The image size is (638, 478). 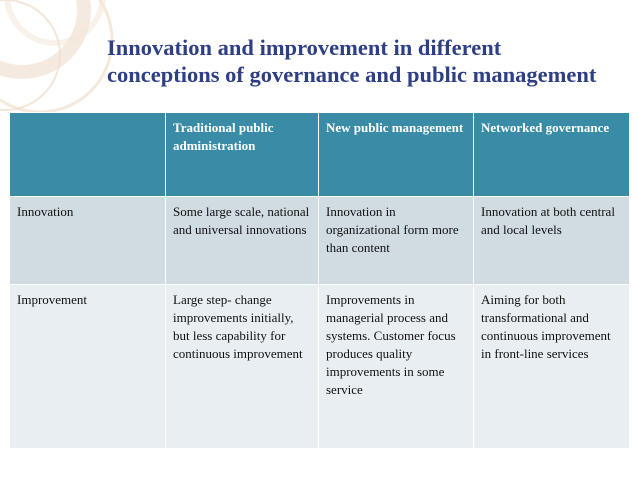 I want to click on row-label-innovation: Innovation, so click(x=87, y=240).